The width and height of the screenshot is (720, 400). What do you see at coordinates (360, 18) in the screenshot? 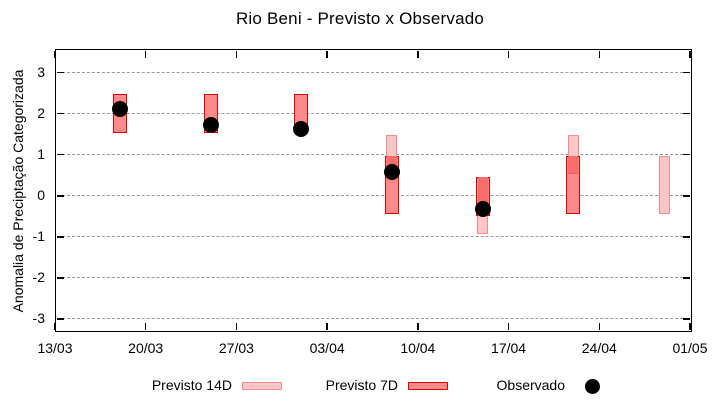
I see `chart-title: Rio Beni - Previsto x Observado` at bounding box center [360, 18].